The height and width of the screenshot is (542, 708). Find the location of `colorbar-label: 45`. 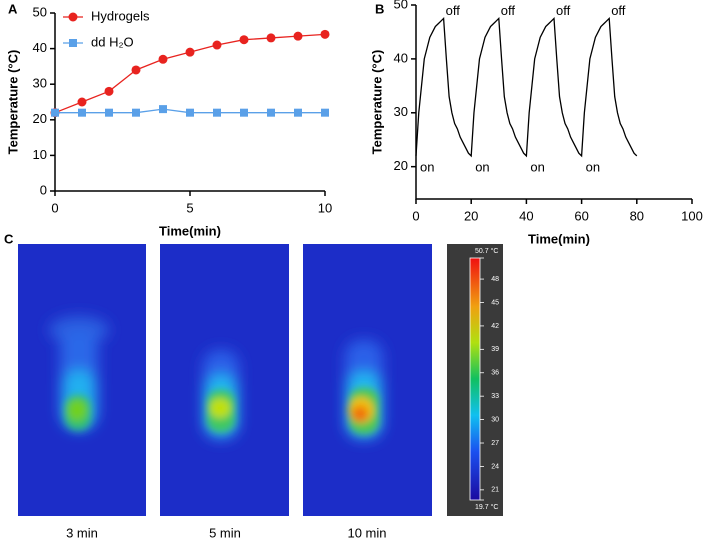

colorbar-label: 45 is located at coordinates (495, 302).